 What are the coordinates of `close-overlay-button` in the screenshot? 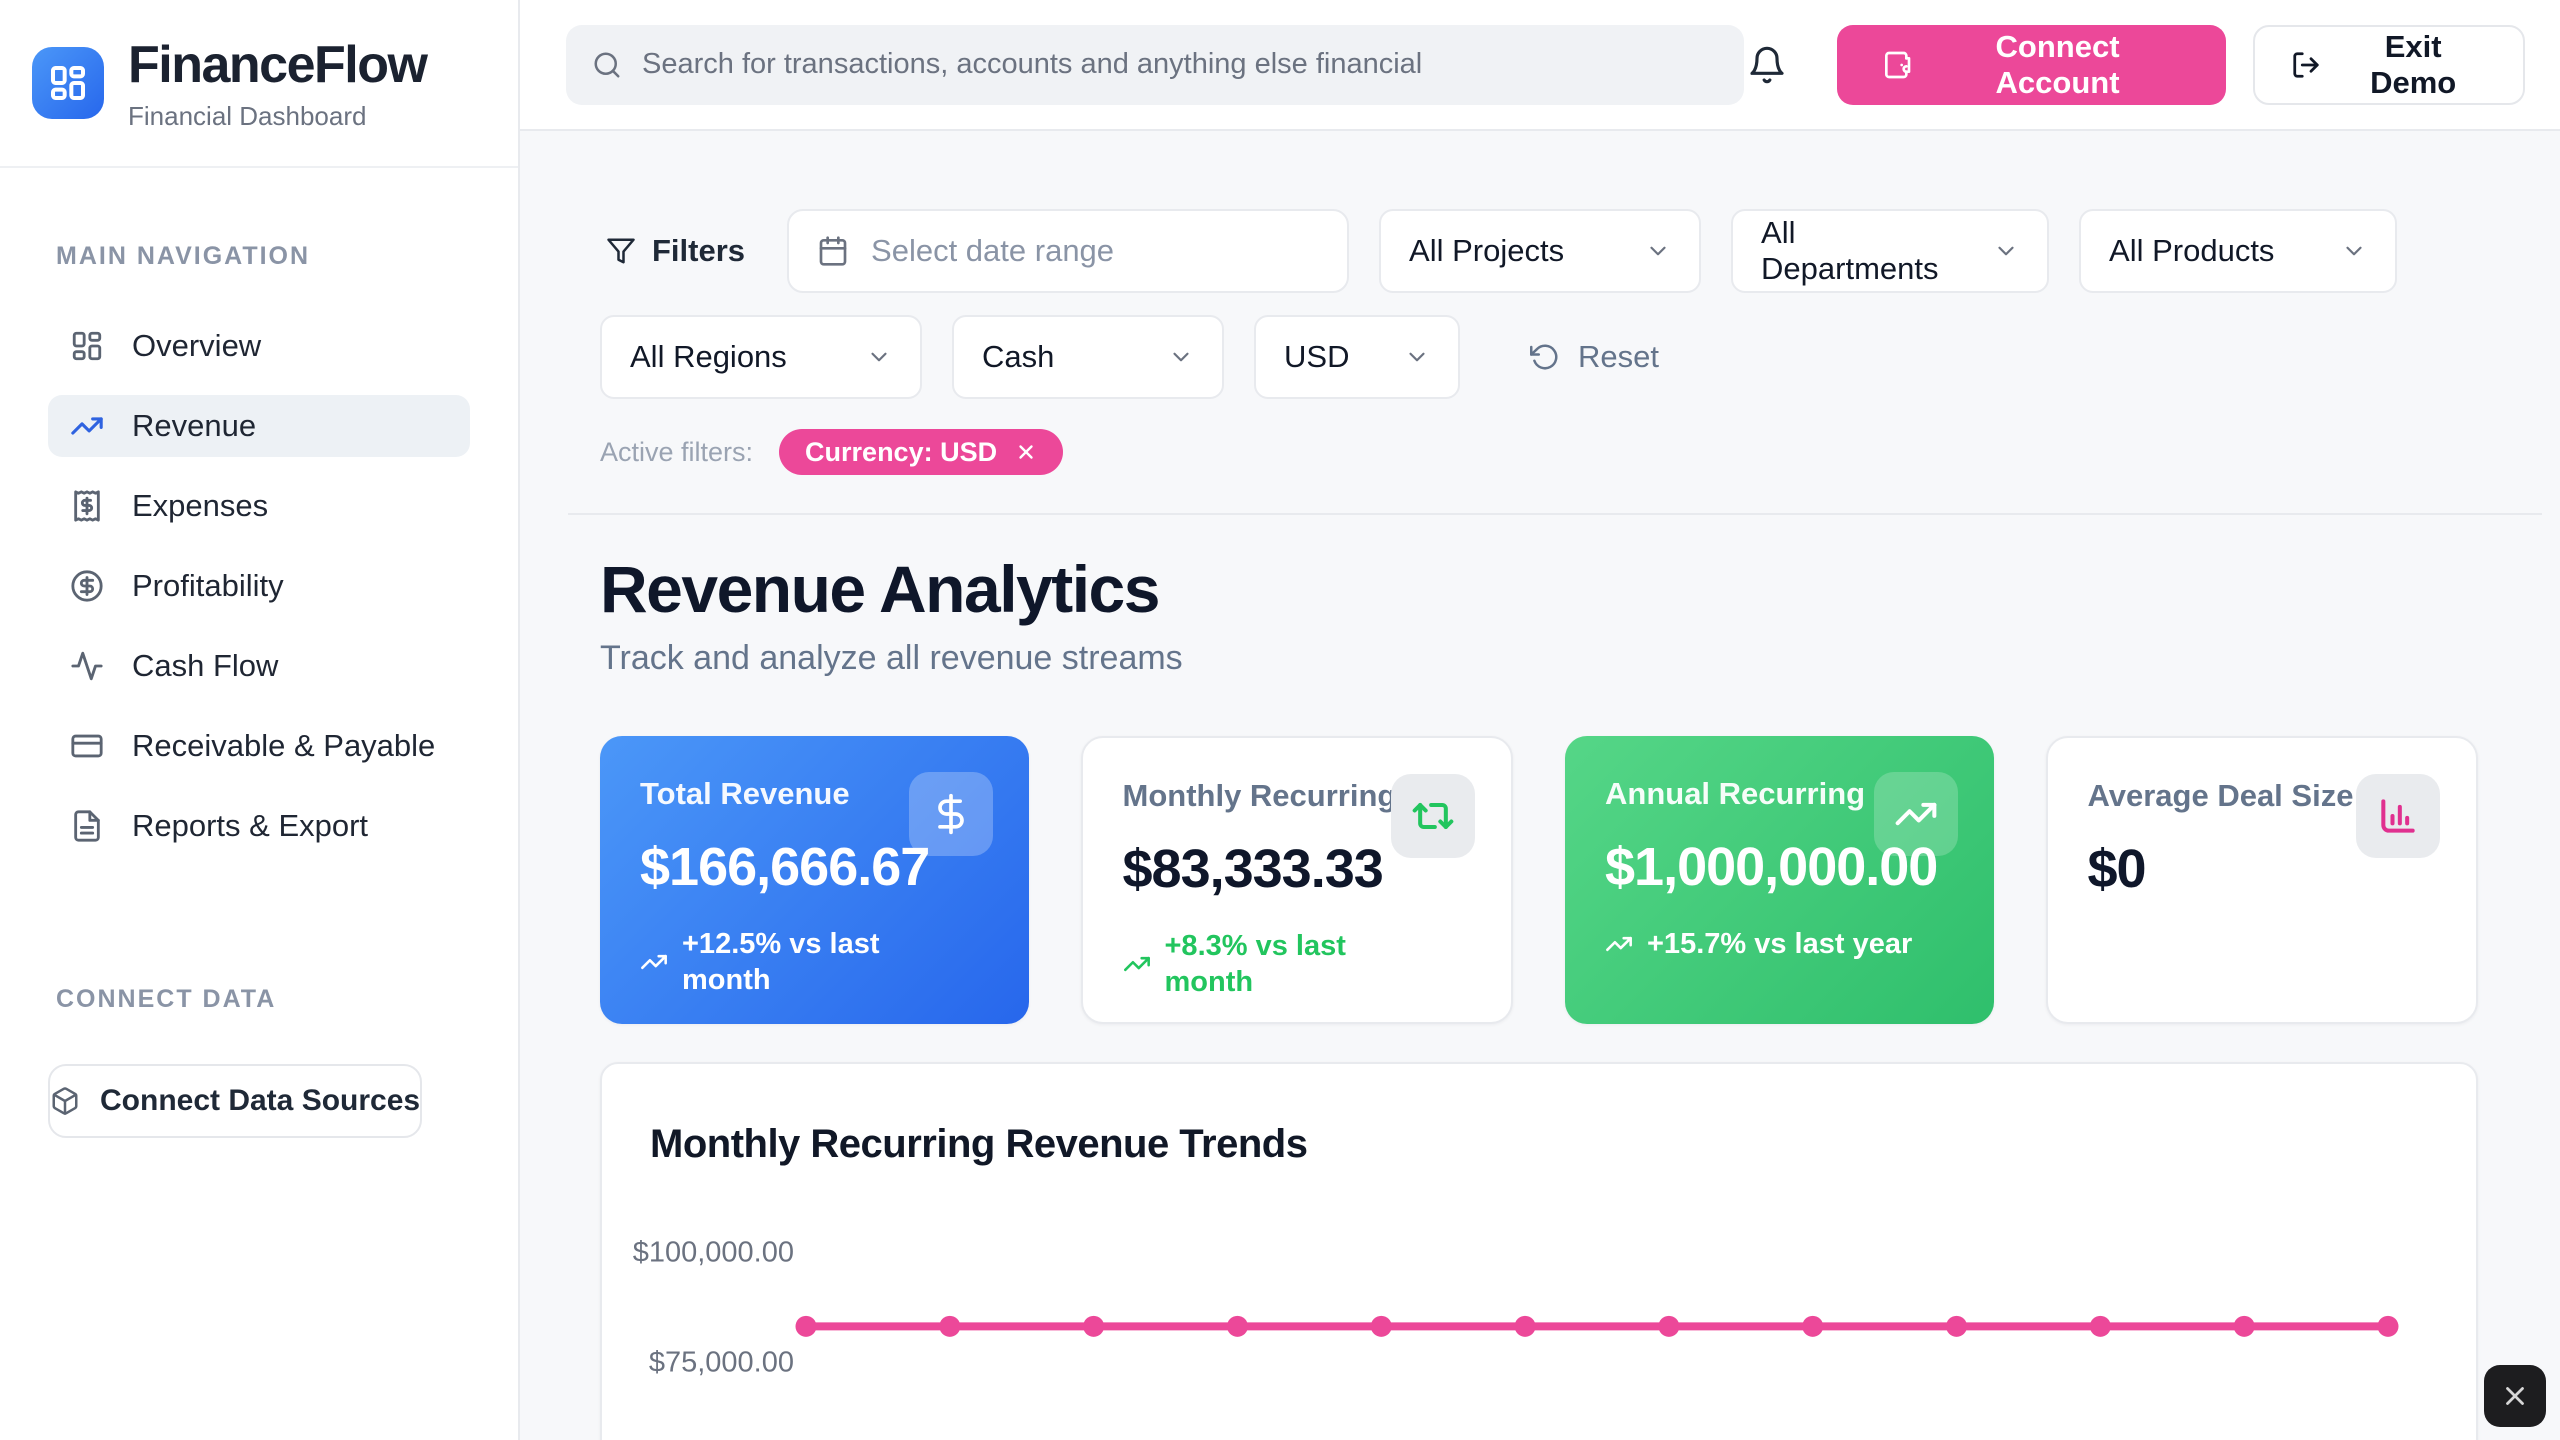 It's located at (2515, 1396).